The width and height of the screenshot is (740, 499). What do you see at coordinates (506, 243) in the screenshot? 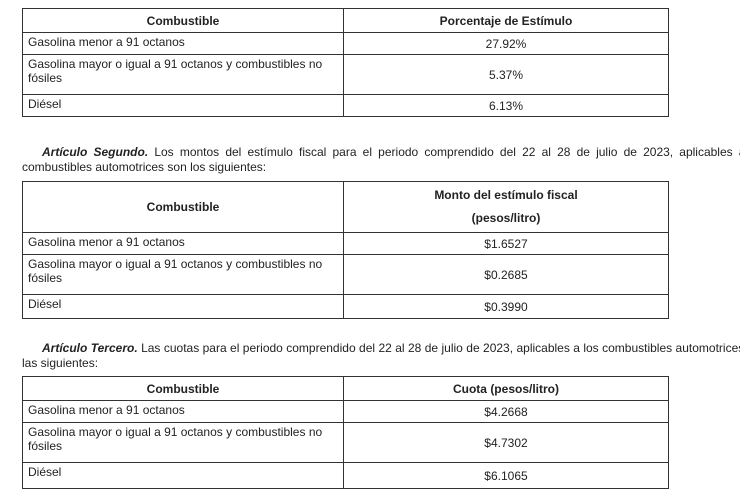
I see `cell: $1.6527` at bounding box center [506, 243].